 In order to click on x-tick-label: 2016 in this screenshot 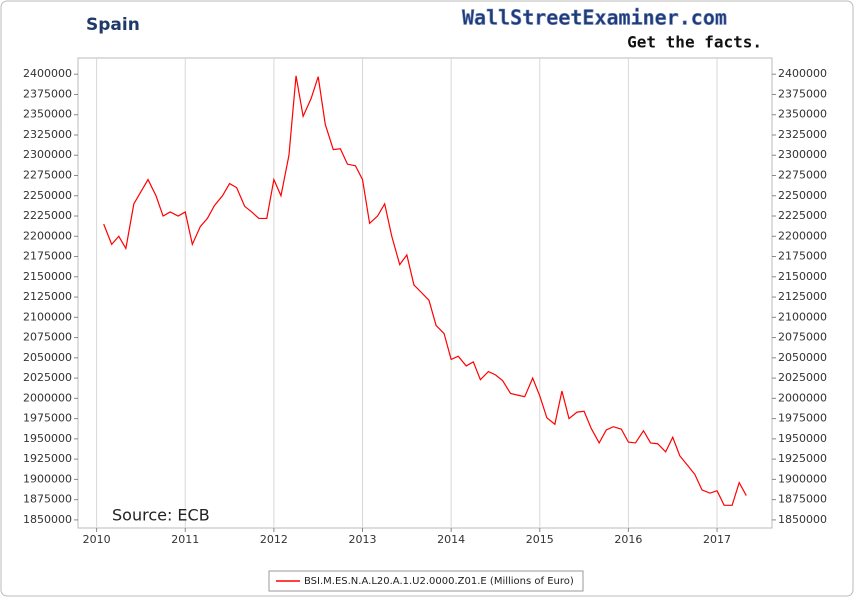, I will do `click(628, 539)`.